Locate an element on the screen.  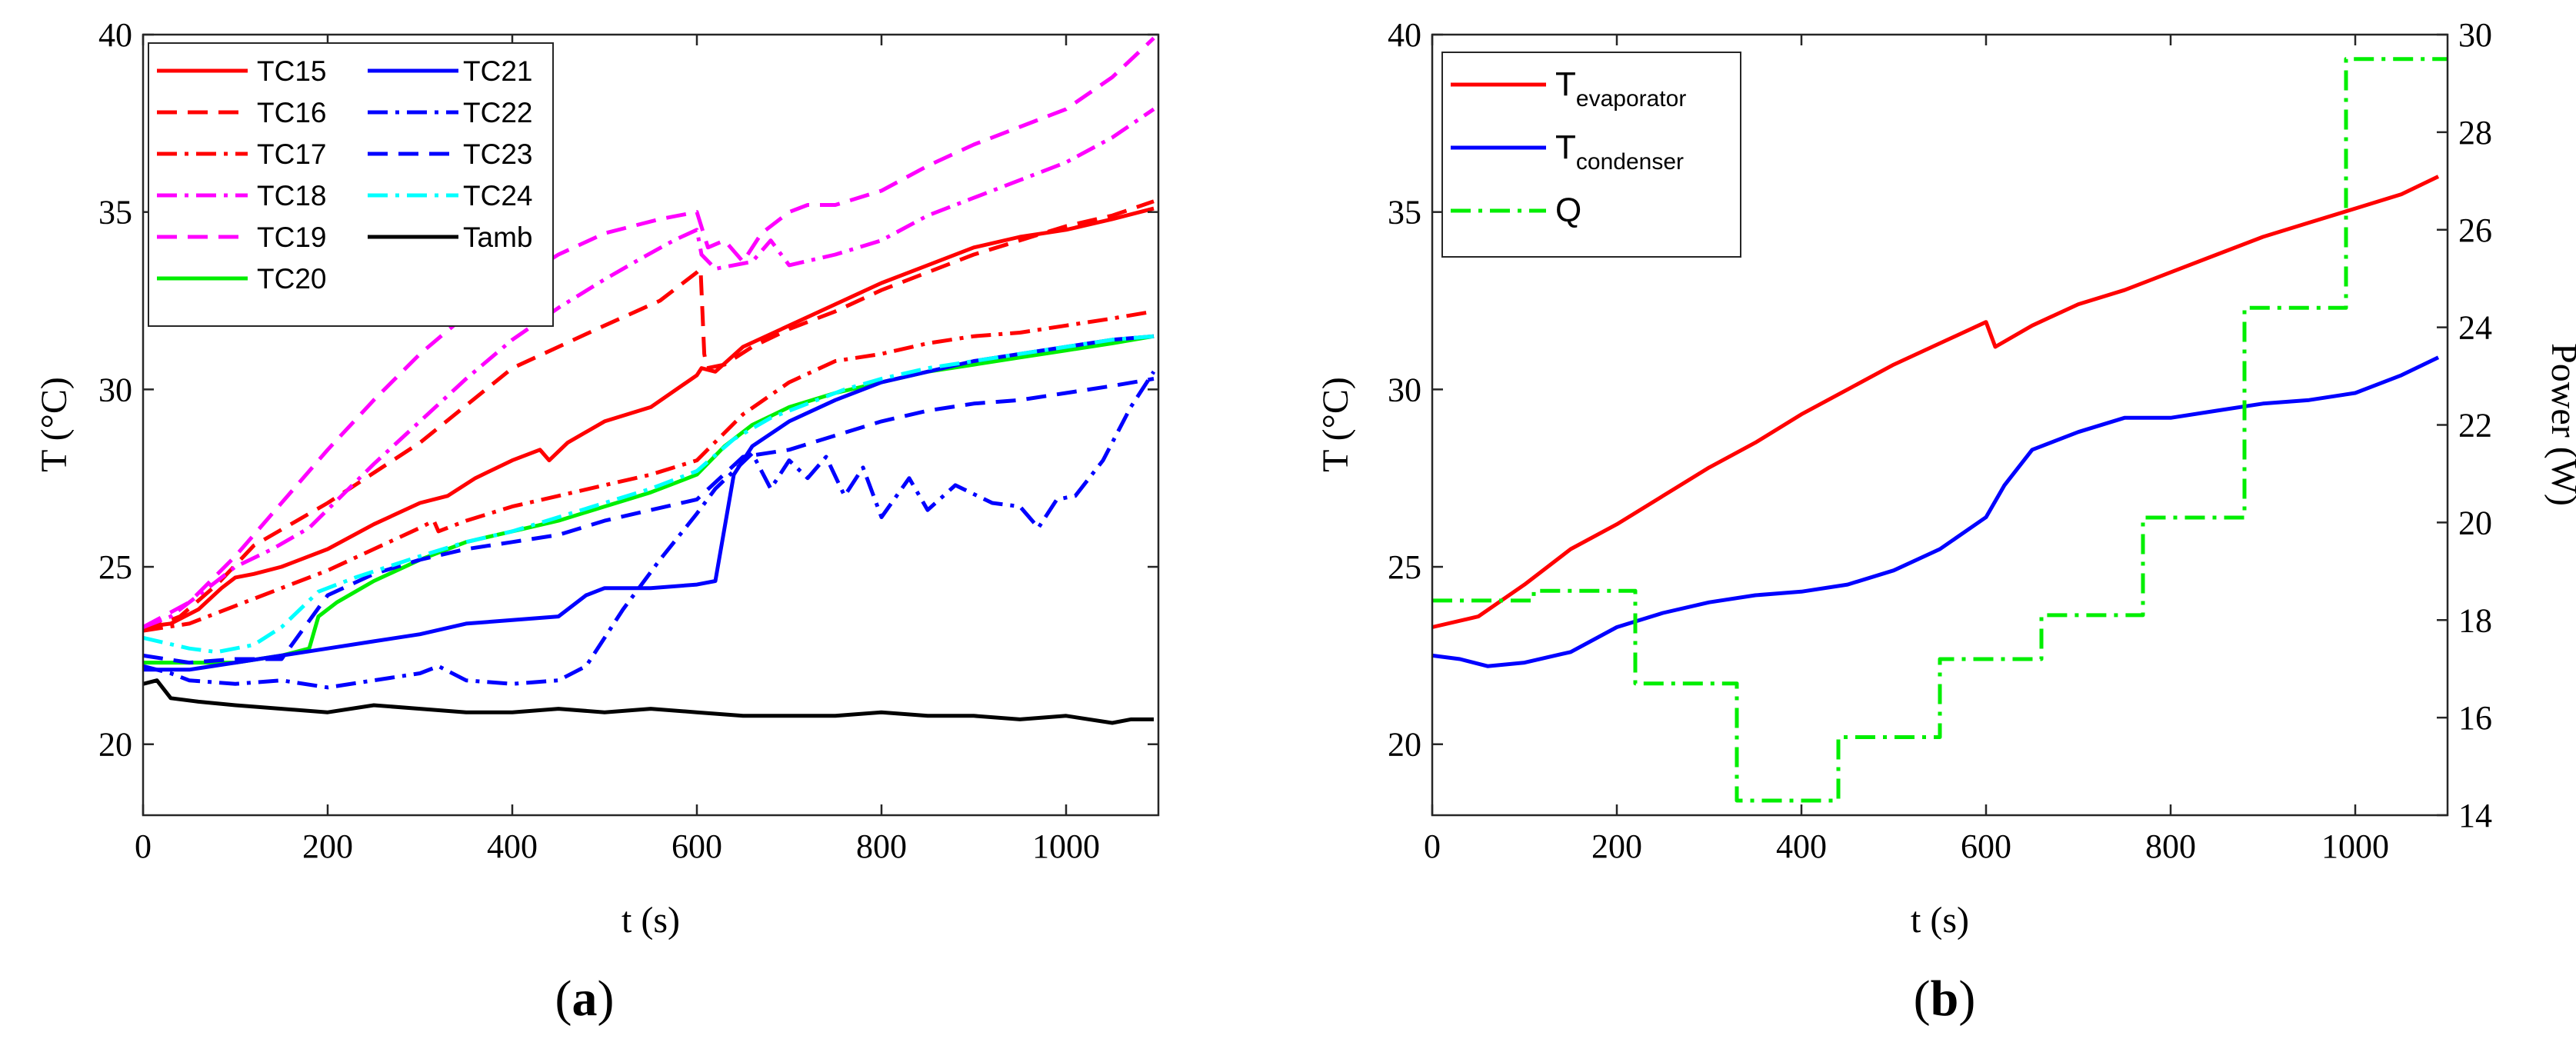
legend-label: Tevaporator is located at coordinates (1621, 88).